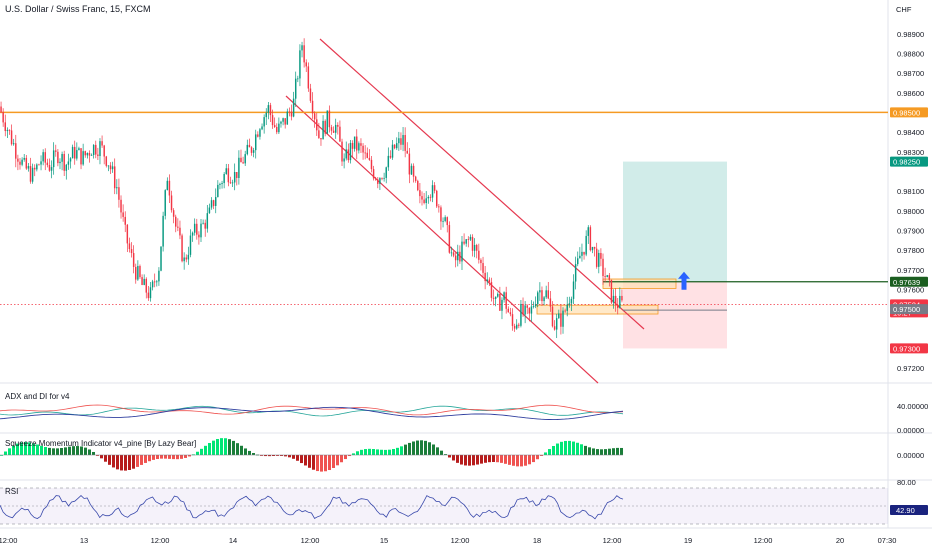 The width and height of the screenshot is (932, 550). I want to click on time-tick-label: 13, so click(84, 540).